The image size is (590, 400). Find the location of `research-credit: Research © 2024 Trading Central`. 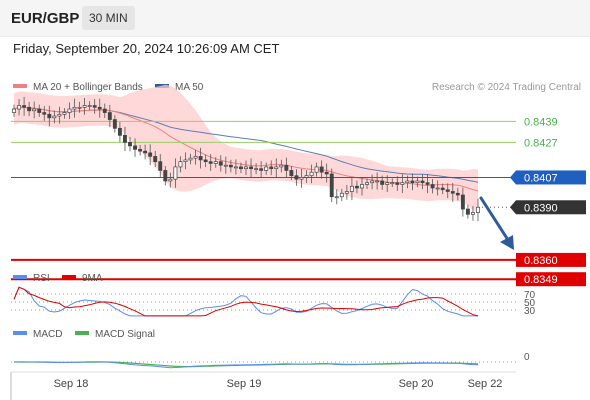

research-credit: Research © 2024 Trading Central is located at coordinates (506, 87).